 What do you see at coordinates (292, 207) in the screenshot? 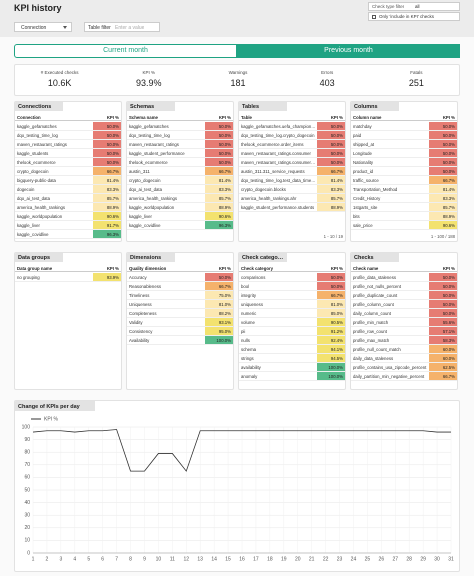
I see `table-row: kaggle_student_performance.students 88.9%` at bounding box center [292, 207].